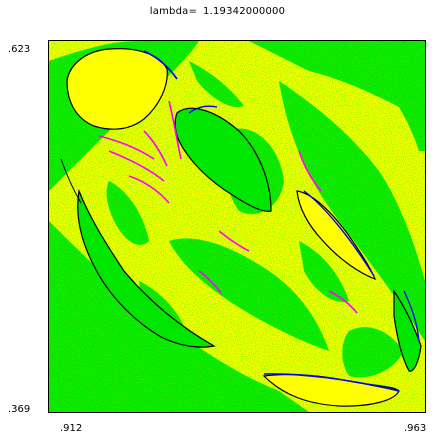 This screenshot has height=441, width=435. I want to click on plot-title: lambda= 1.19342000000, so click(217, 11).